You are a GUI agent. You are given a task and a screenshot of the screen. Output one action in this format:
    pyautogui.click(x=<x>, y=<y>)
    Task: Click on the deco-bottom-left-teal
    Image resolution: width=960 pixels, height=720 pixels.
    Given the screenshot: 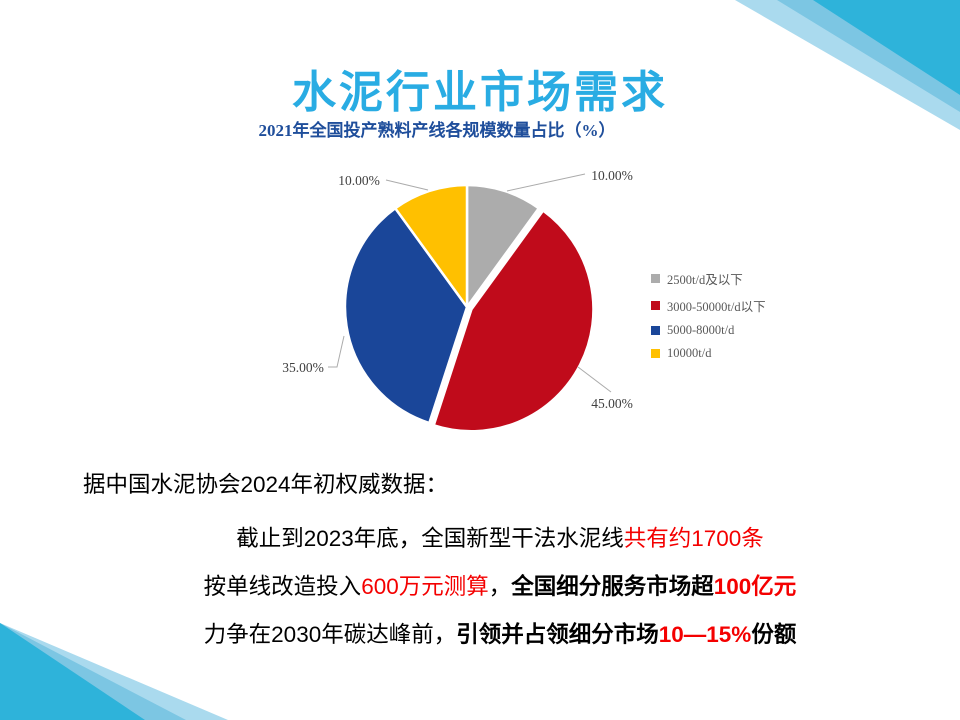 What is the action you would take?
    pyautogui.click(x=72, y=671)
    